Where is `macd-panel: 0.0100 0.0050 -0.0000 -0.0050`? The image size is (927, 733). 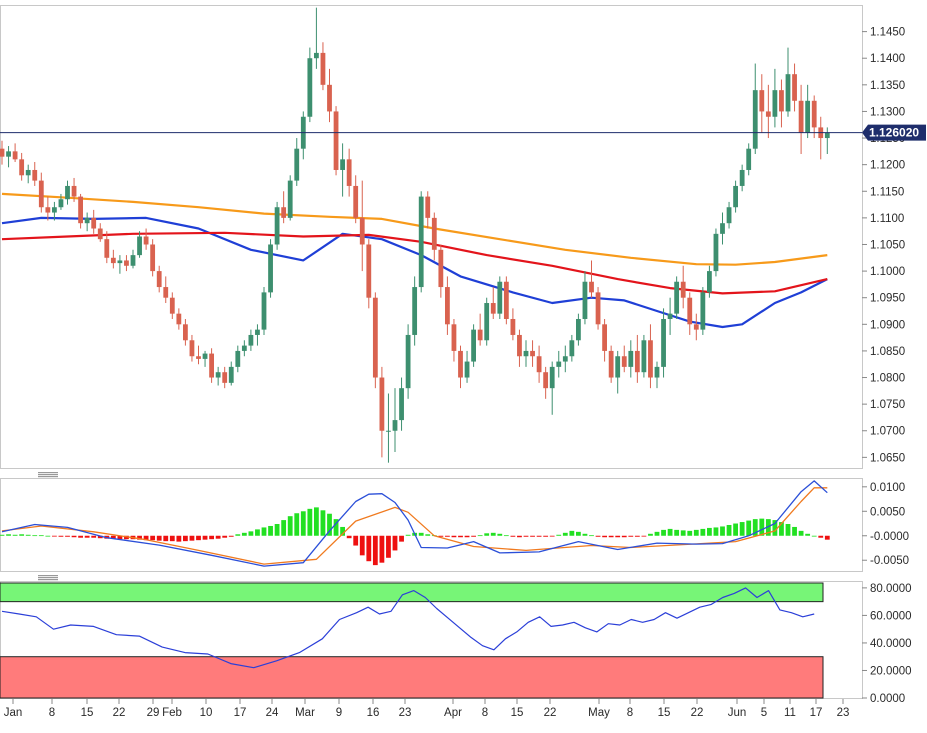
macd-panel: 0.0100 0.0050 -0.0000 -0.0050 is located at coordinates (454, 522).